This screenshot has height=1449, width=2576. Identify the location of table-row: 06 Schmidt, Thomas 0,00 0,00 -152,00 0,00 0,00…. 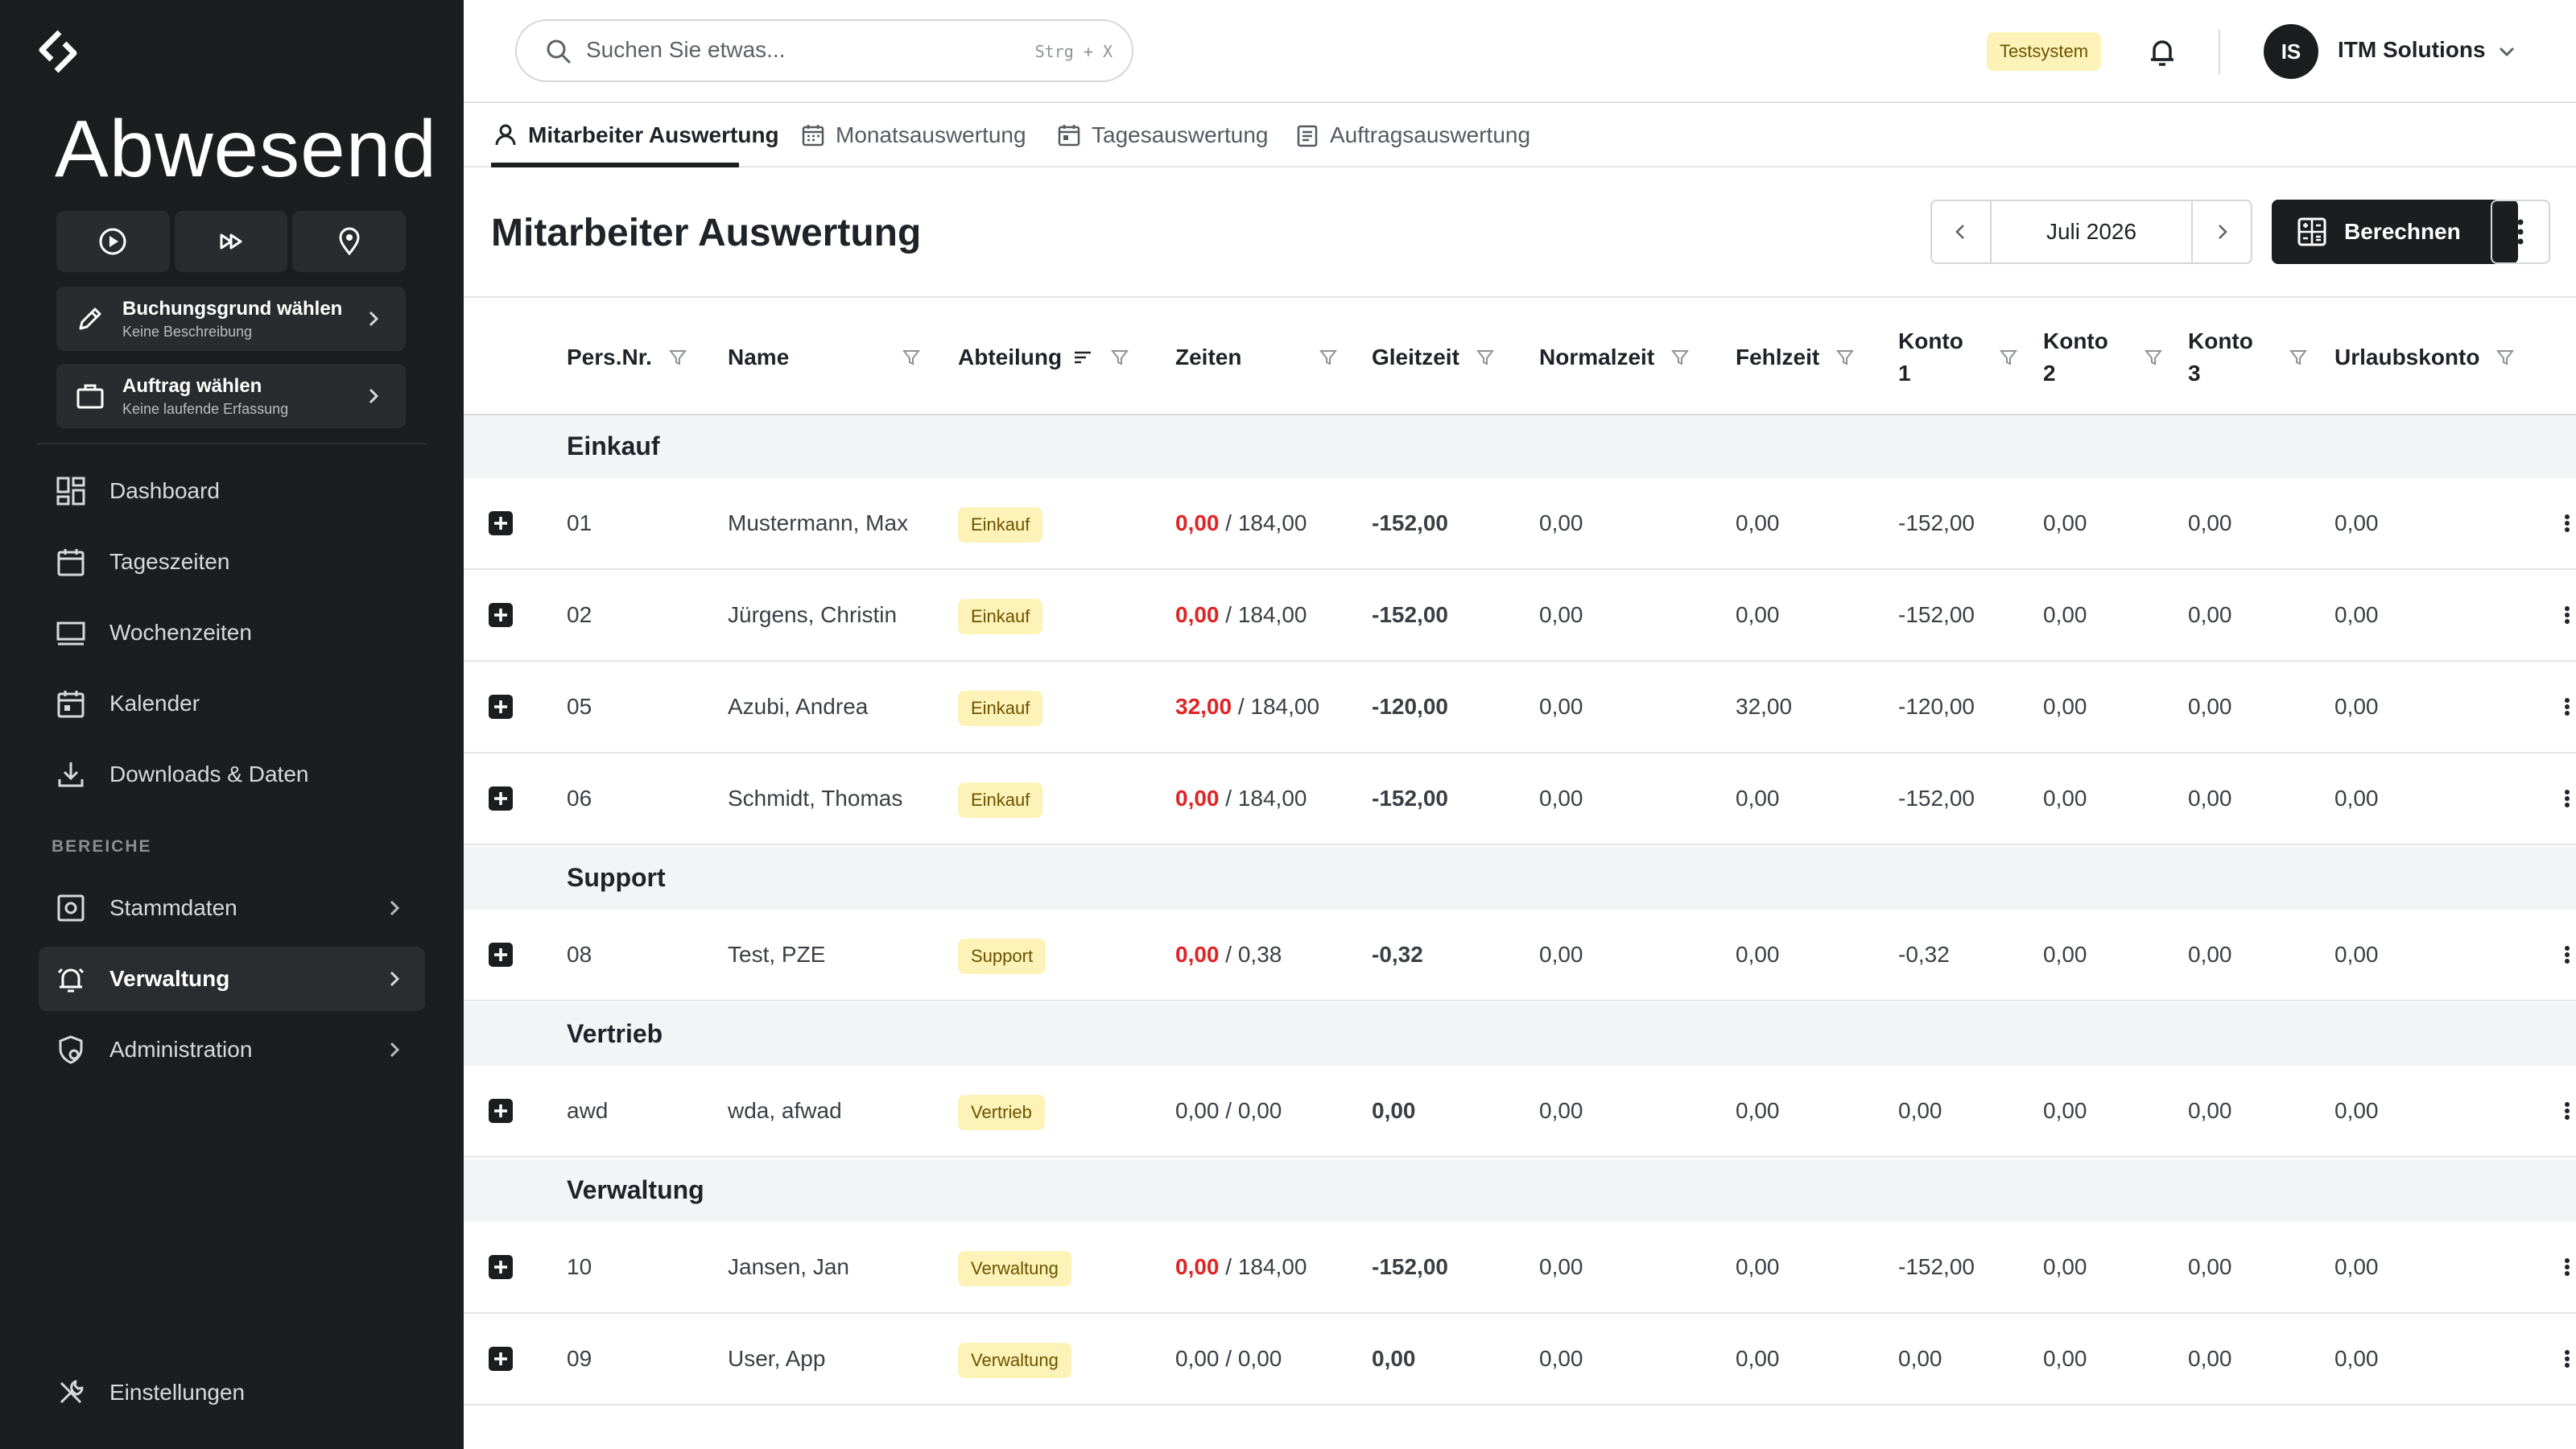
(1520, 799).